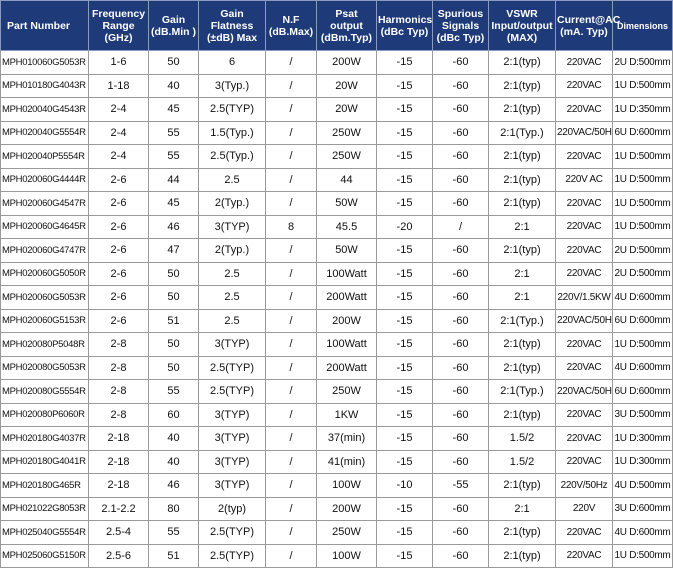 This screenshot has width=673, height=568. What do you see at coordinates (522, 25) in the screenshot?
I see `header-cell: VSWR Input/output (MAX)` at bounding box center [522, 25].